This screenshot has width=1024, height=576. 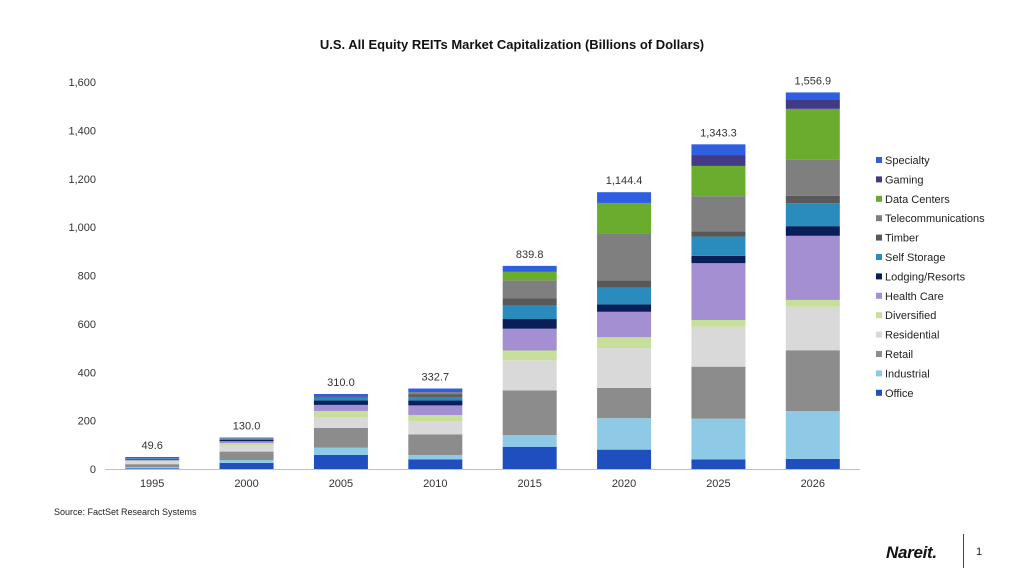 I want to click on x-tick-label: 2000, so click(x=246, y=484).